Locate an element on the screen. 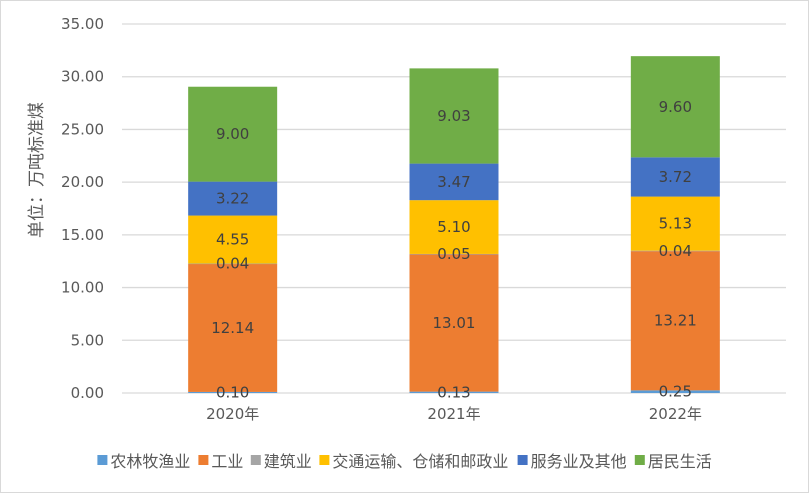 This screenshot has width=809, height=493. data-label: 0.13 is located at coordinates (453, 392).